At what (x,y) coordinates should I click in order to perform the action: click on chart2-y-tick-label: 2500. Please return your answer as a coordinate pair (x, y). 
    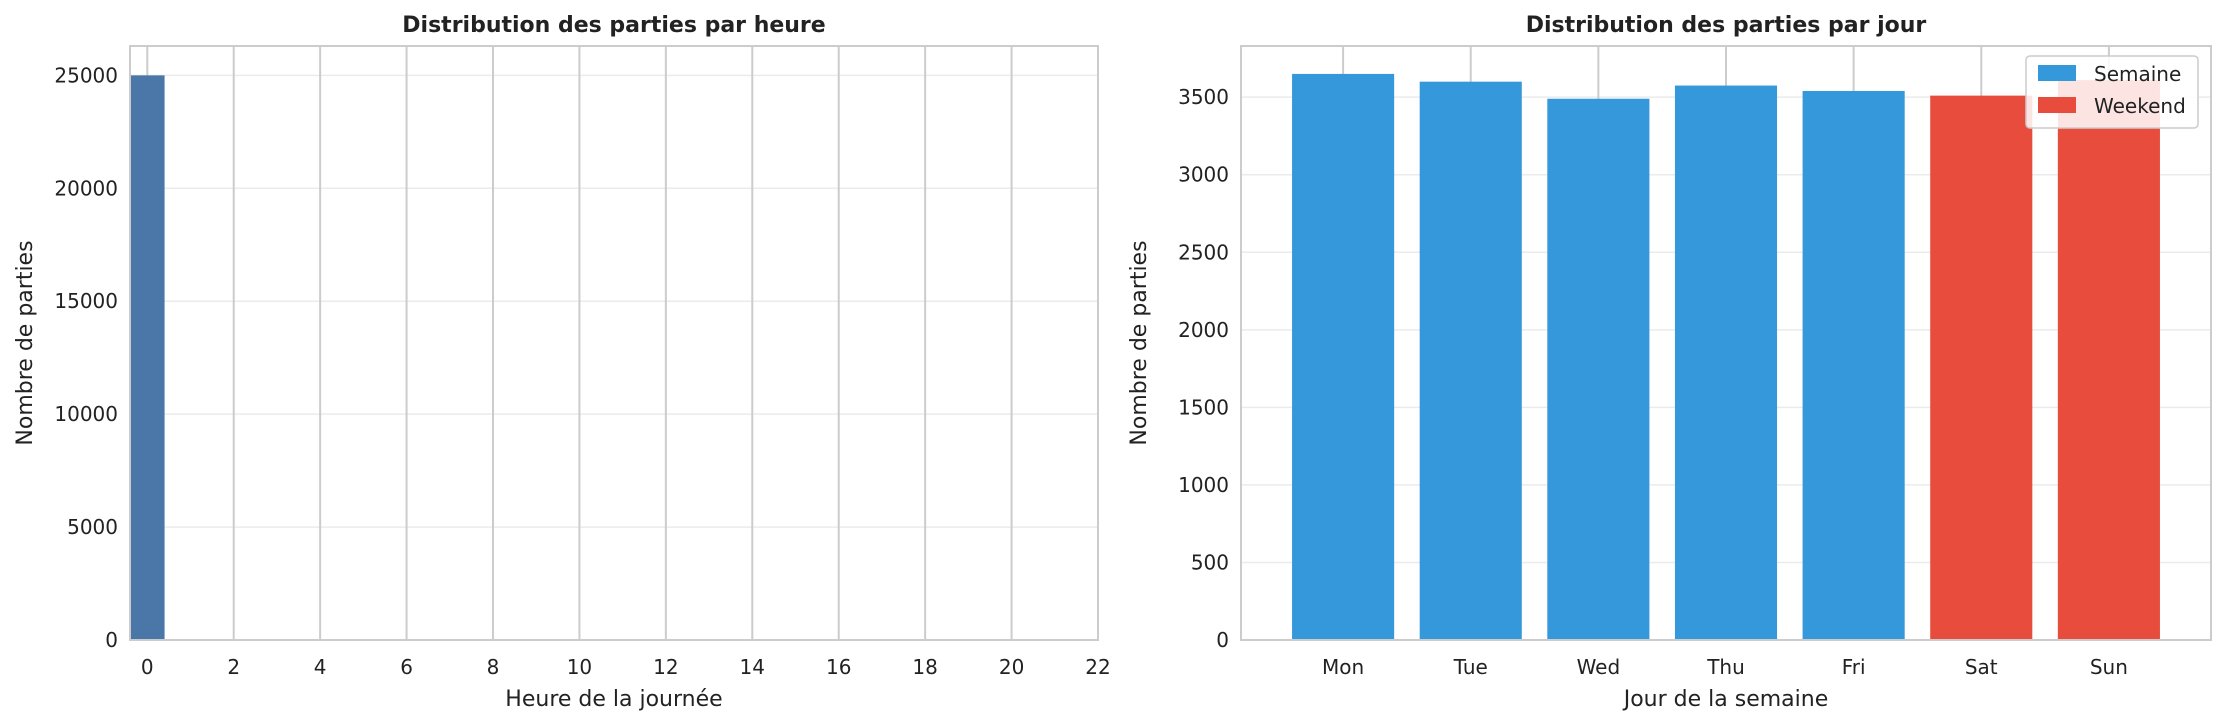
    Looking at the image, I should click on (1203, 252).